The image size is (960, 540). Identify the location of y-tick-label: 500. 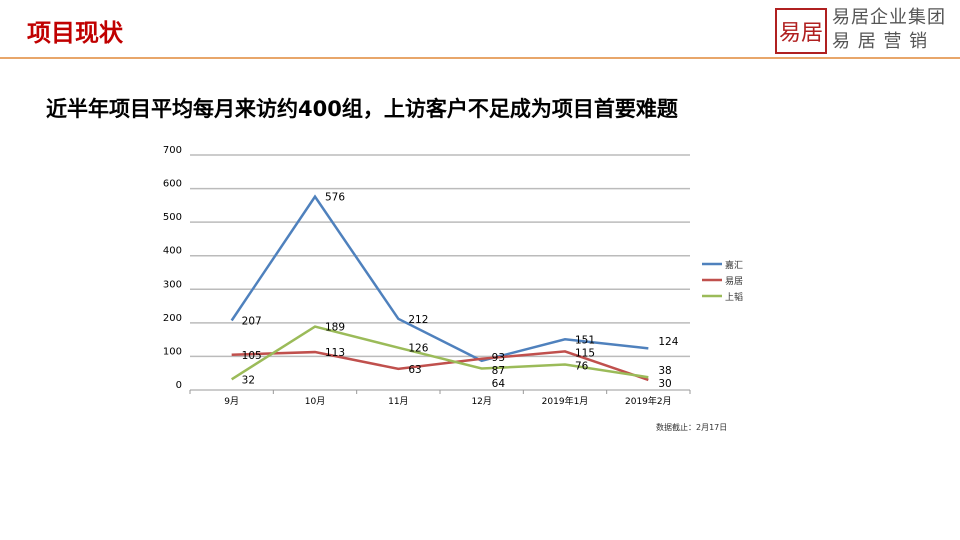
(172, 217).